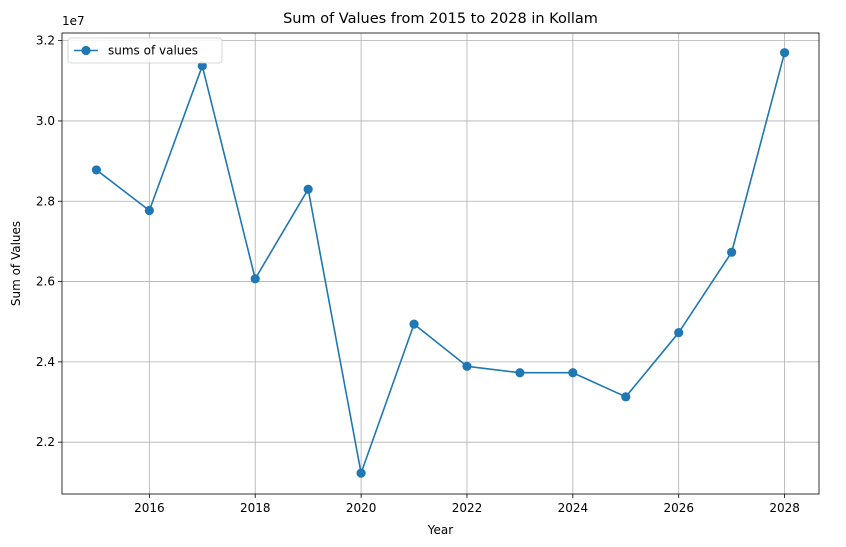 The image size is (846, 547). What do you see at coordinates (440, 530) in the screenshot?
I see `x-axis-label: Year` at bounding box center [440, 530].